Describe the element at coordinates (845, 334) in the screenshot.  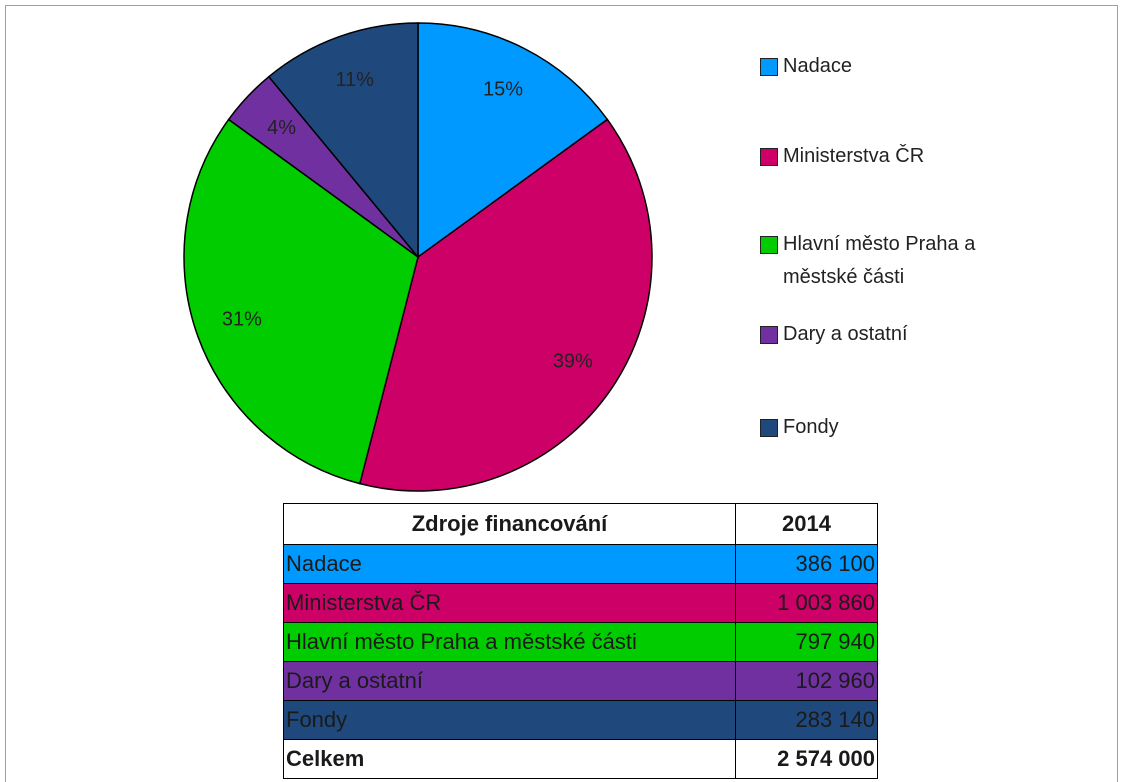
I see `legend-label: Dary a ostatní` at that location.